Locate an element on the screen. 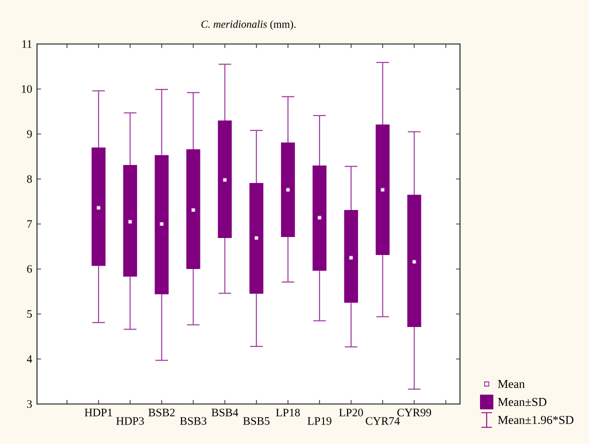 This screenshot has width=589, height=444. y-tick-label: 6 is located at coordinates (29, 269).